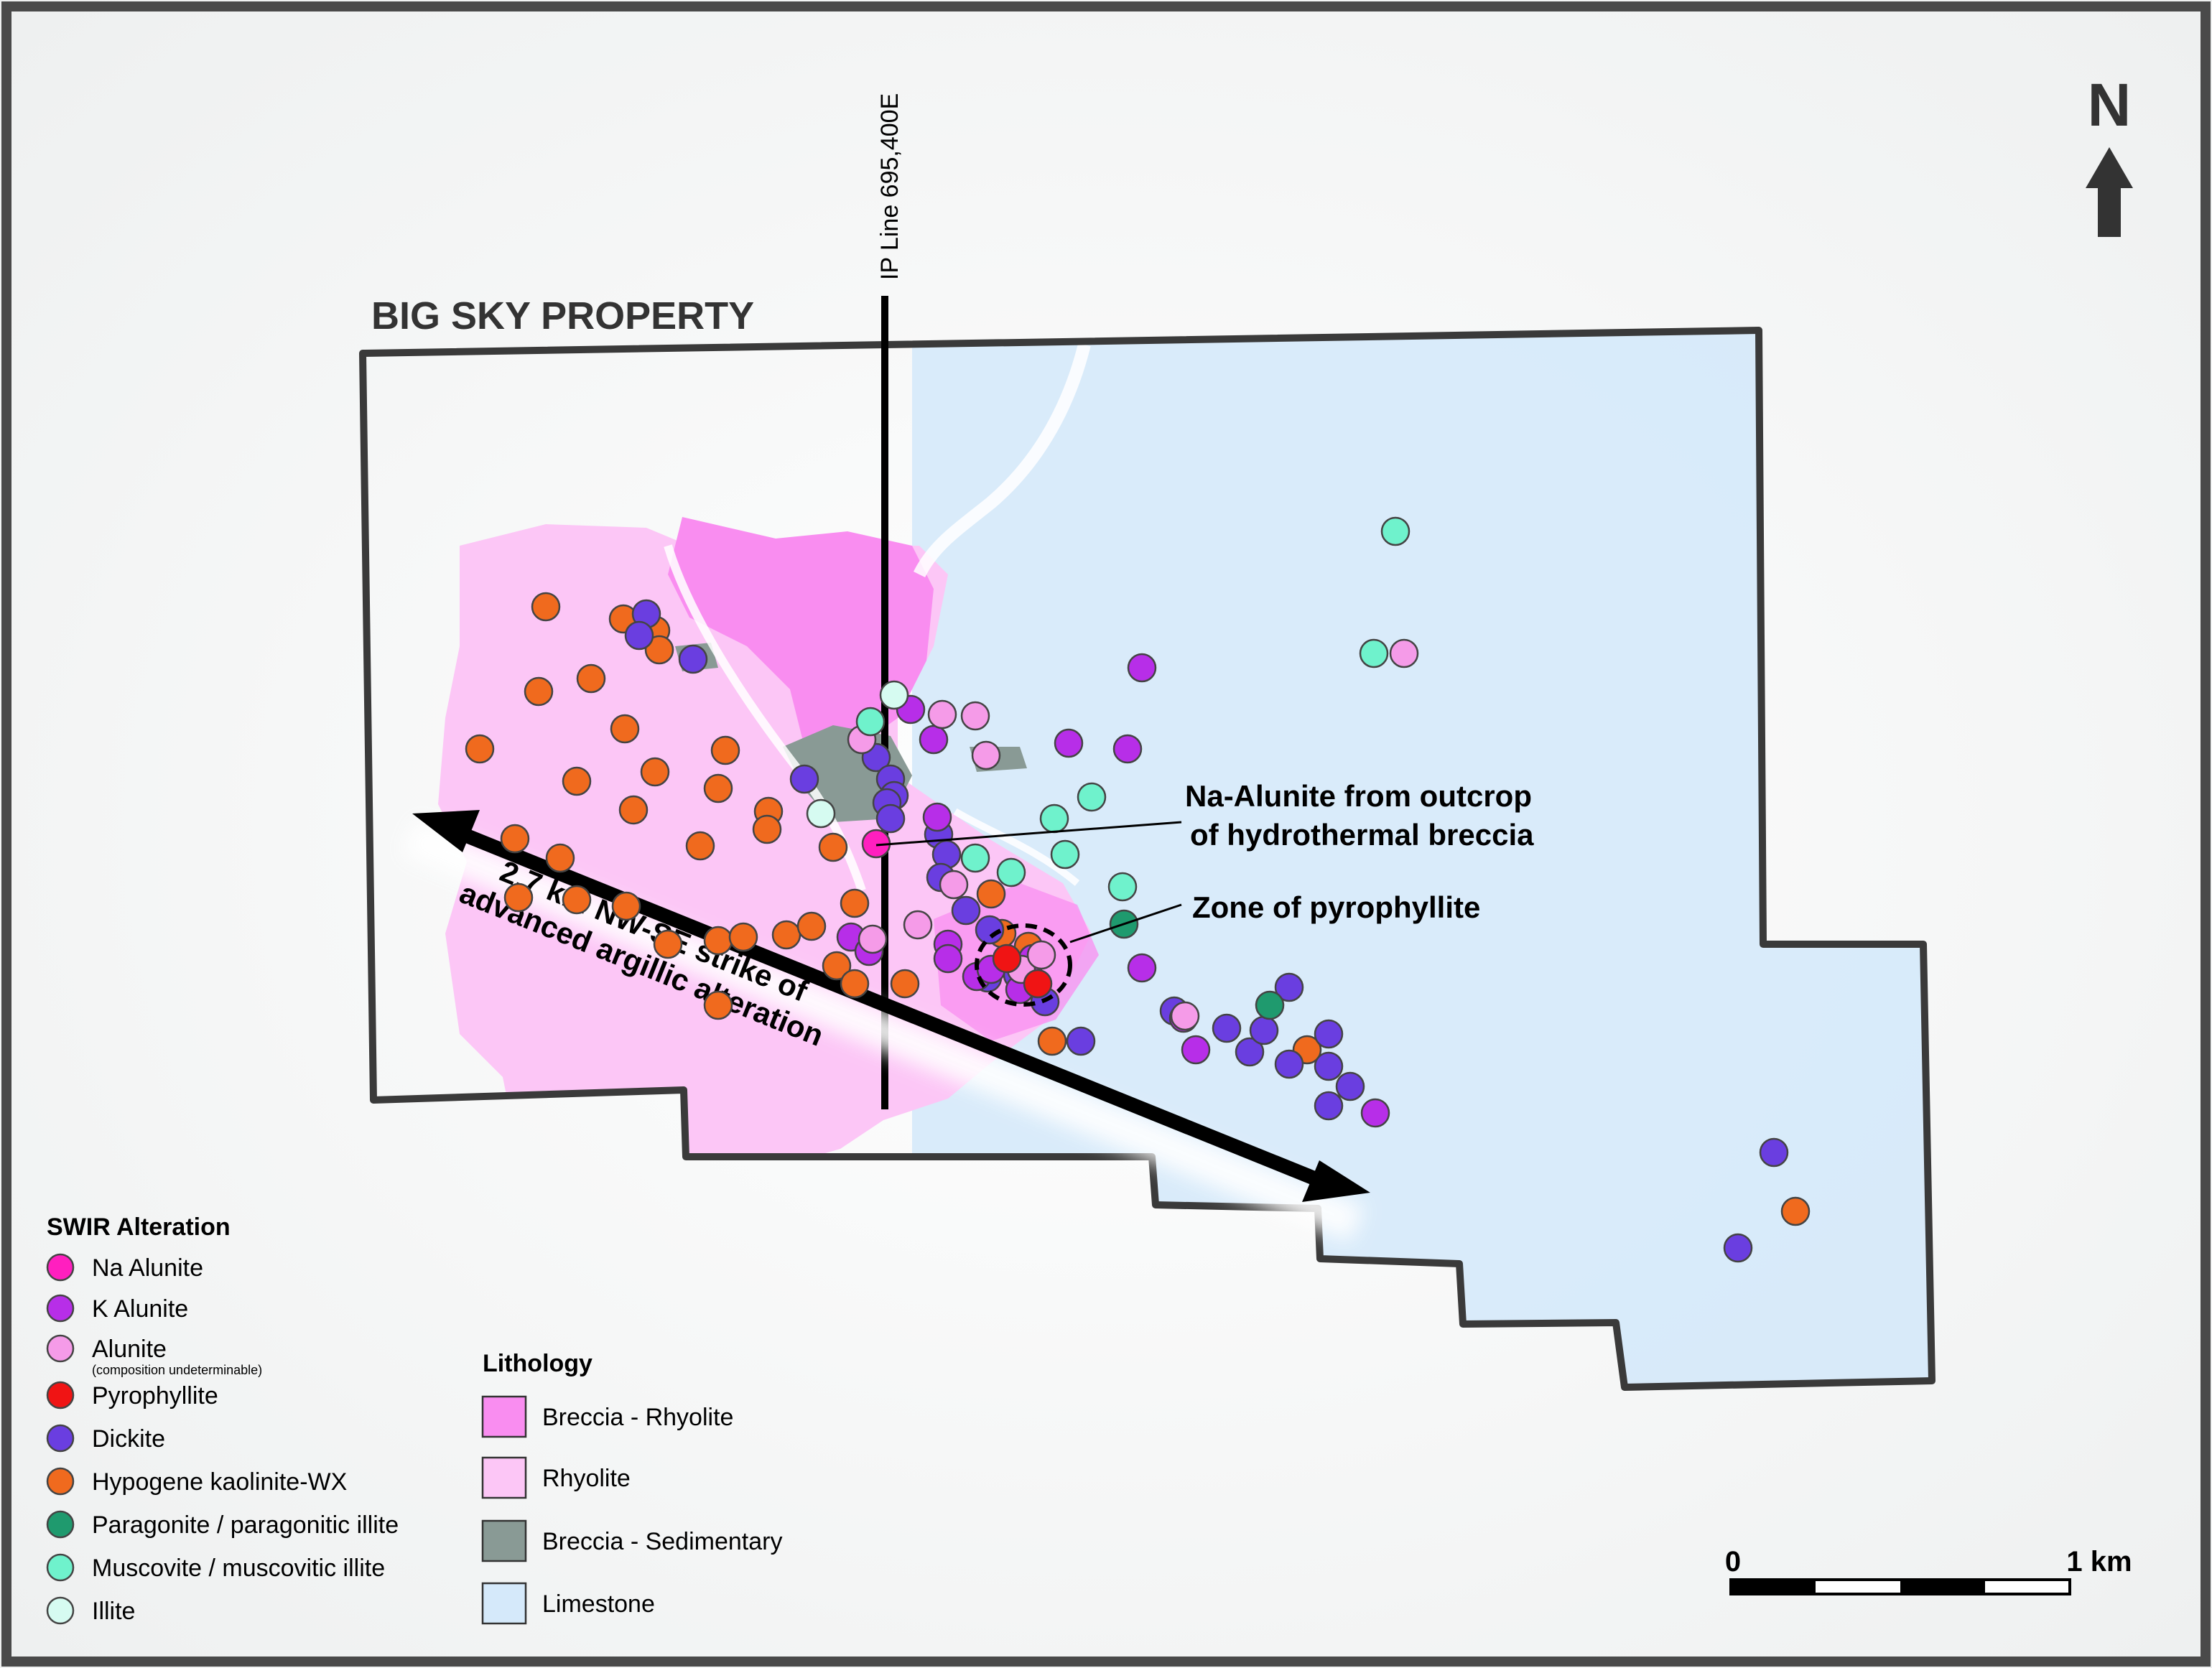 The height and width of the screenshot is (1668, 2212). Describe the element at coordinates (60, 1267) in the screenshot. I see `na-alunite-legend-symbol` at that location.